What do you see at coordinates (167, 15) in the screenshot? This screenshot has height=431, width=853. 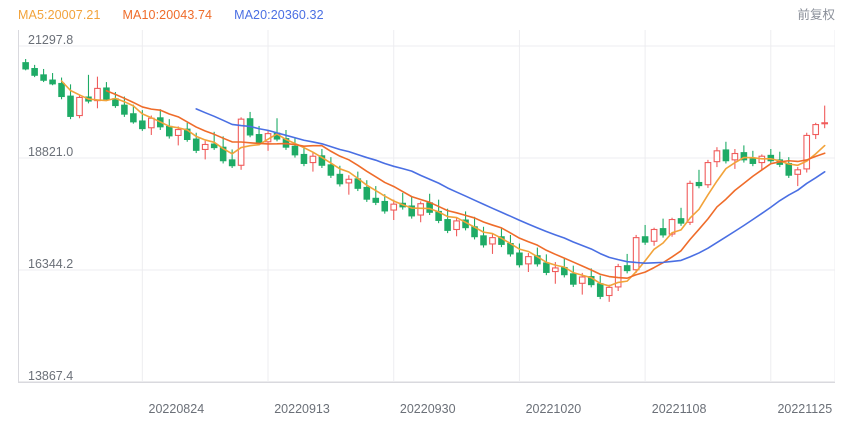 I see `legend-item-ma10: MA10:20043.74` at bounding box center [167, 15].